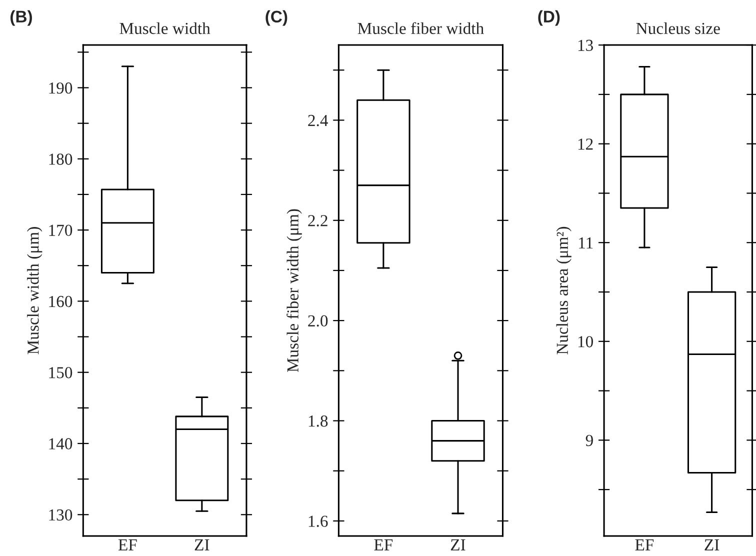 This screenshot has height=556, width=756. I want to click on y-tick-label: 9, so click(589, 440).